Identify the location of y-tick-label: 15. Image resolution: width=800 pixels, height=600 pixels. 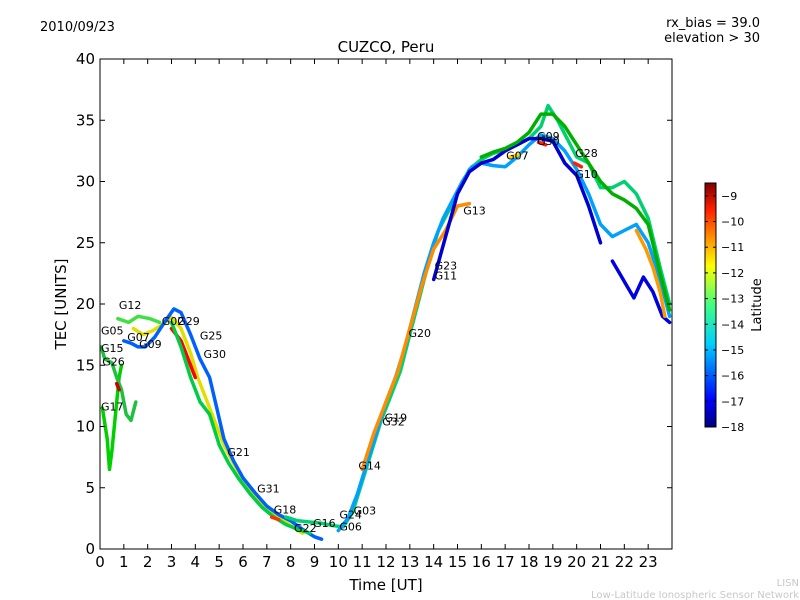
(85, 365).